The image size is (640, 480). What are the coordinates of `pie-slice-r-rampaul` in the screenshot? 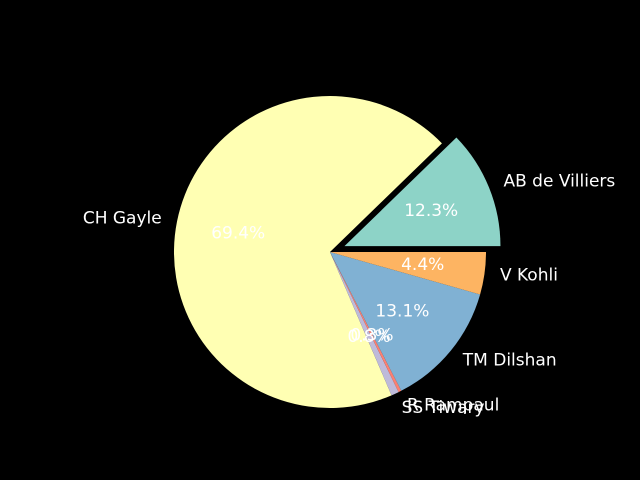 It's located at (366, 322).